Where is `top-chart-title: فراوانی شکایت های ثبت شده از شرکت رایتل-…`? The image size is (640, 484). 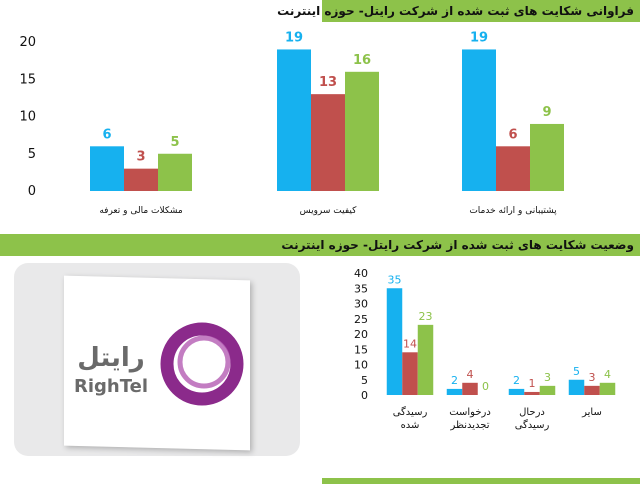
top-chart-title: فراوانی شکایت های ثبت شده از شرکت رایتل-… is located at coordinates (455, 11).